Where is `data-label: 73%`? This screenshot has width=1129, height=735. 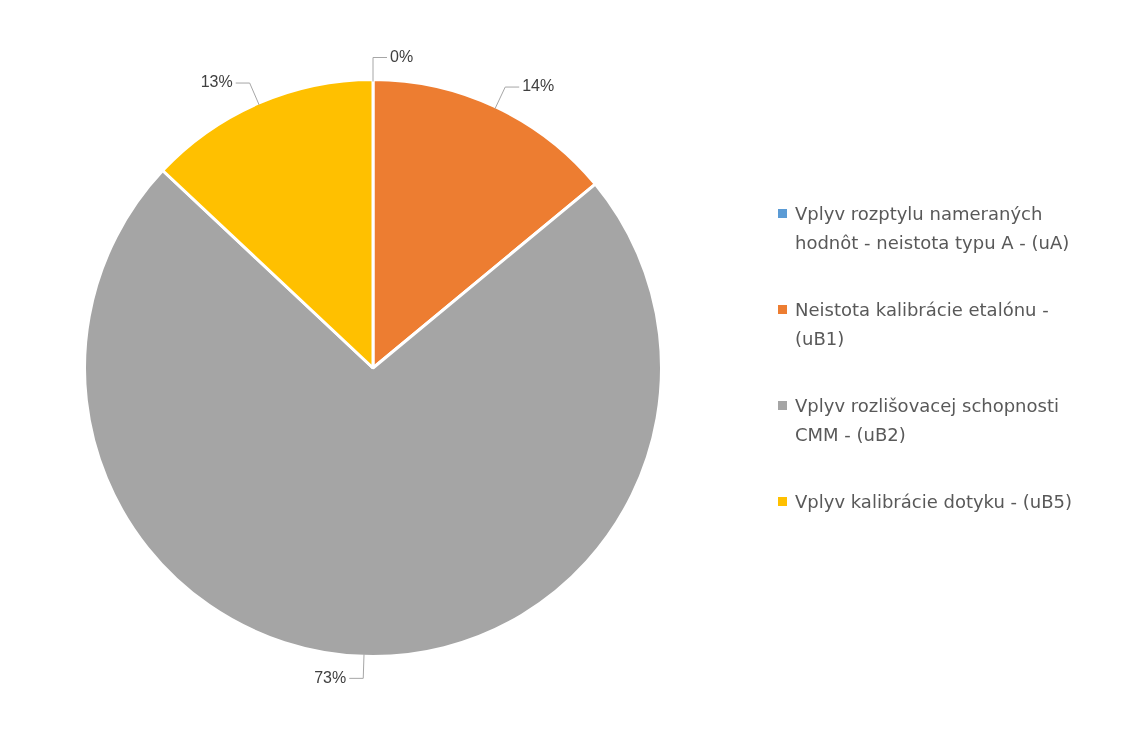
data-label: 73% is located at coordinates (330, 677).